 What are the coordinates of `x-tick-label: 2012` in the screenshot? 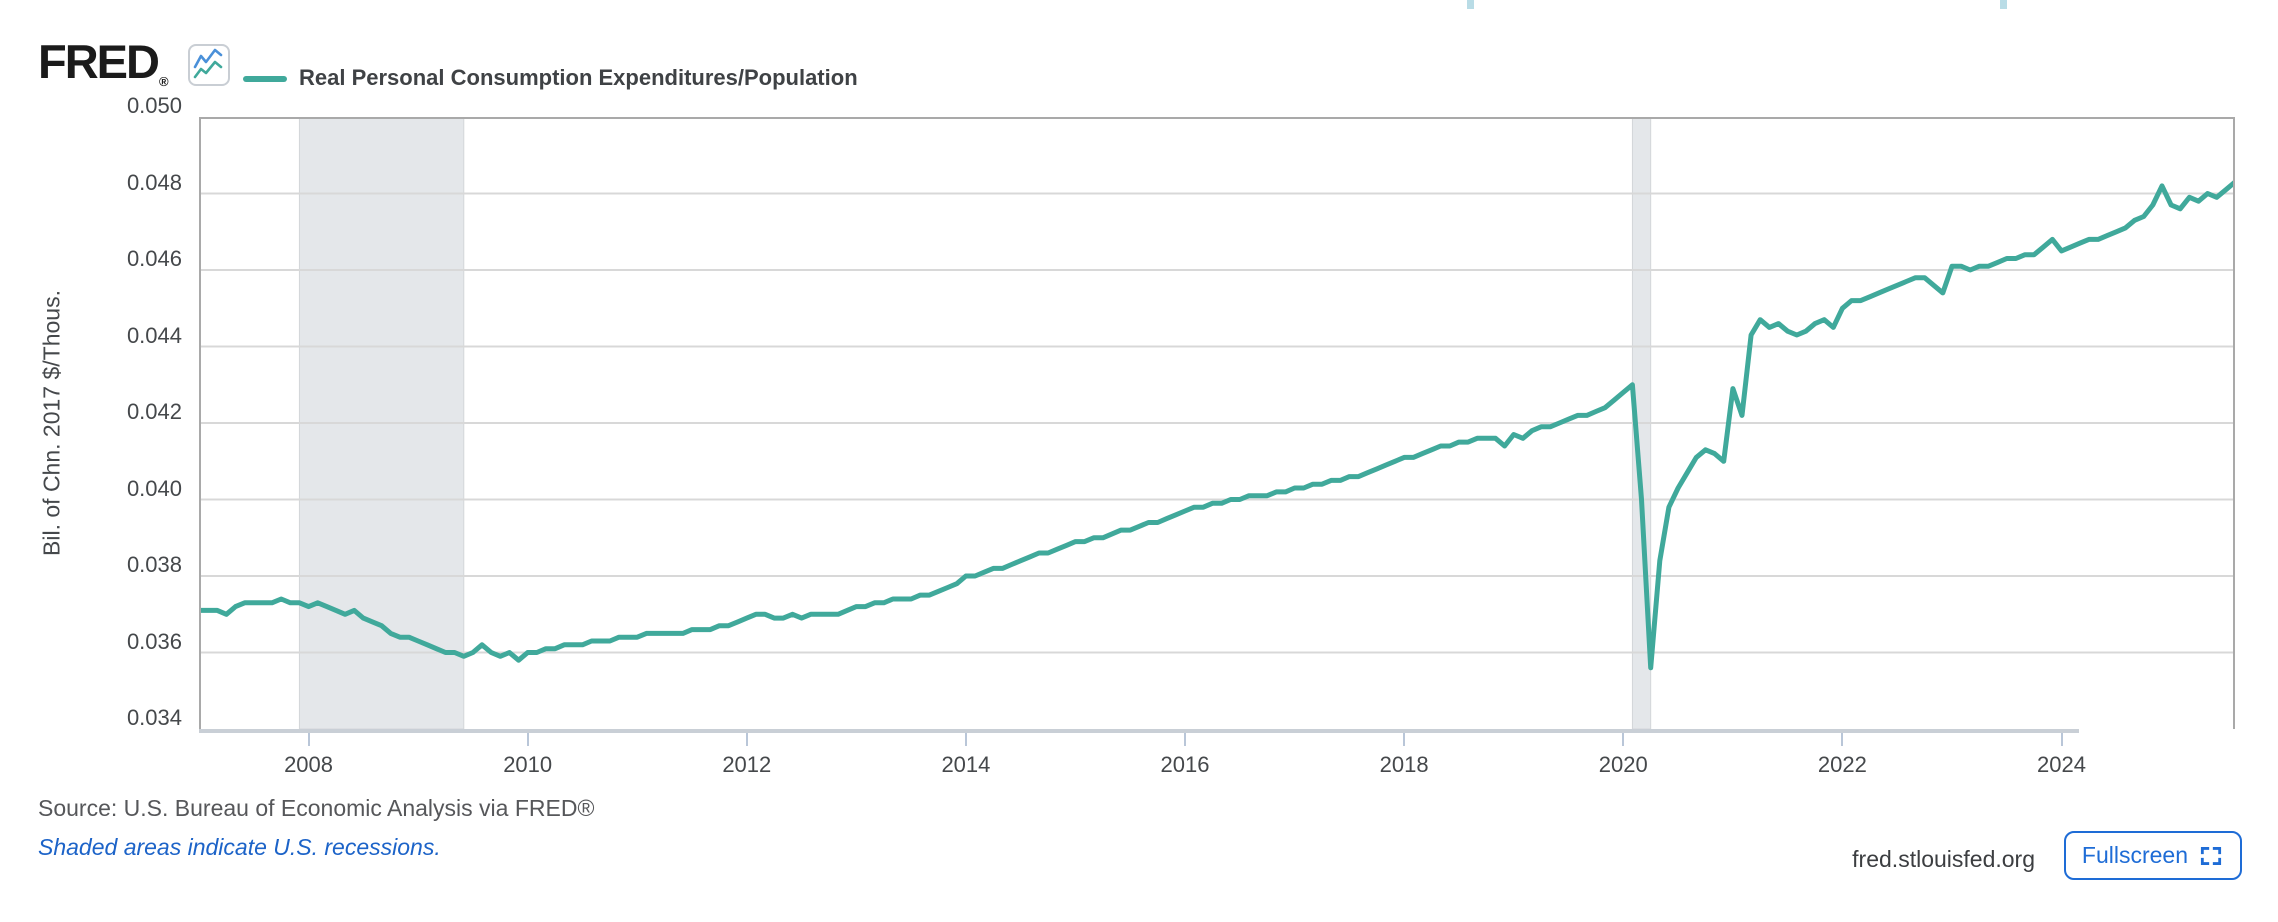 It's located at (747, 764).